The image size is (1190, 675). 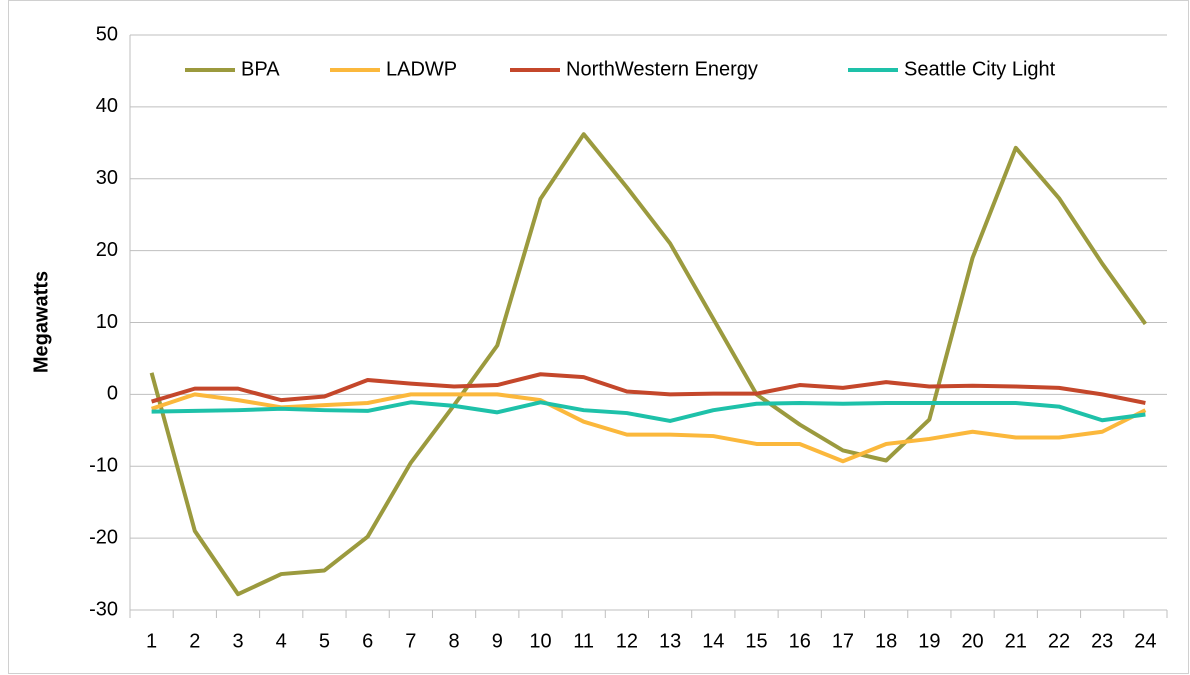 What do you see at coordinates (1016, 641) in the screenshot?
I see `x-tick-label: 21` at bounding box center [1016, 641].